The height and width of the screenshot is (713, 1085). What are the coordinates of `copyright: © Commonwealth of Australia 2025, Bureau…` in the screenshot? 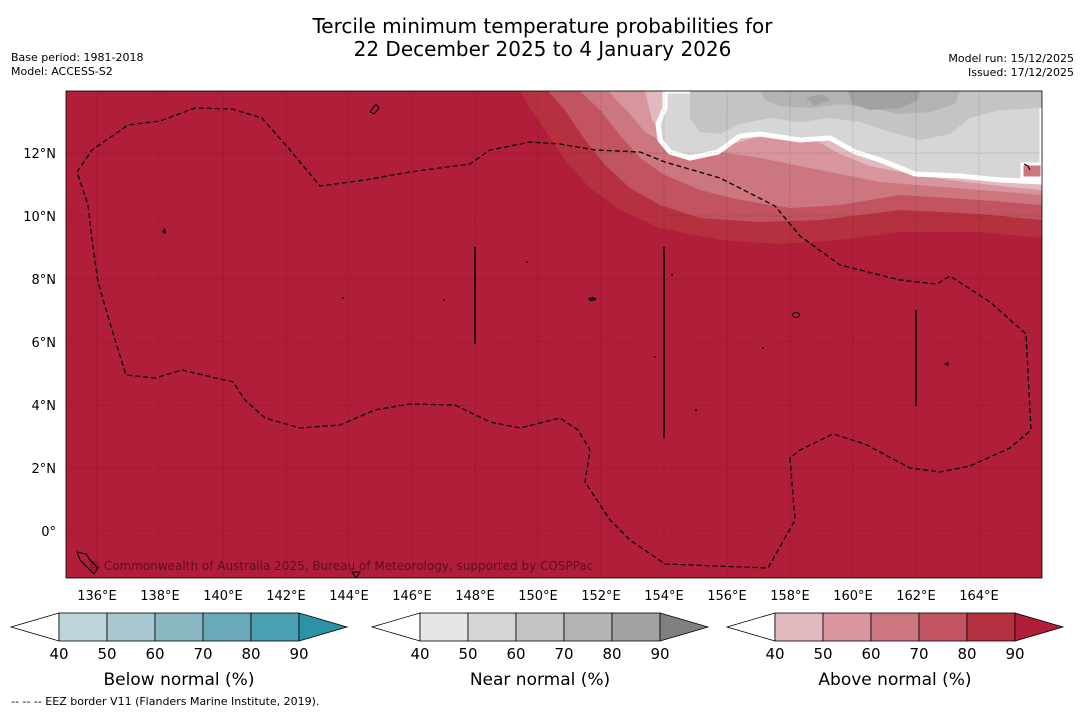 It's located at (340, 566).